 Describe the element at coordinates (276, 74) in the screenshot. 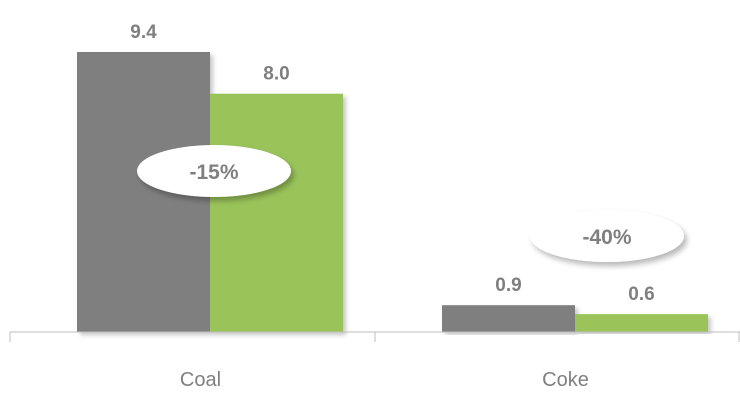

I see `value-label-coal-series-2: 8.0` at that location.